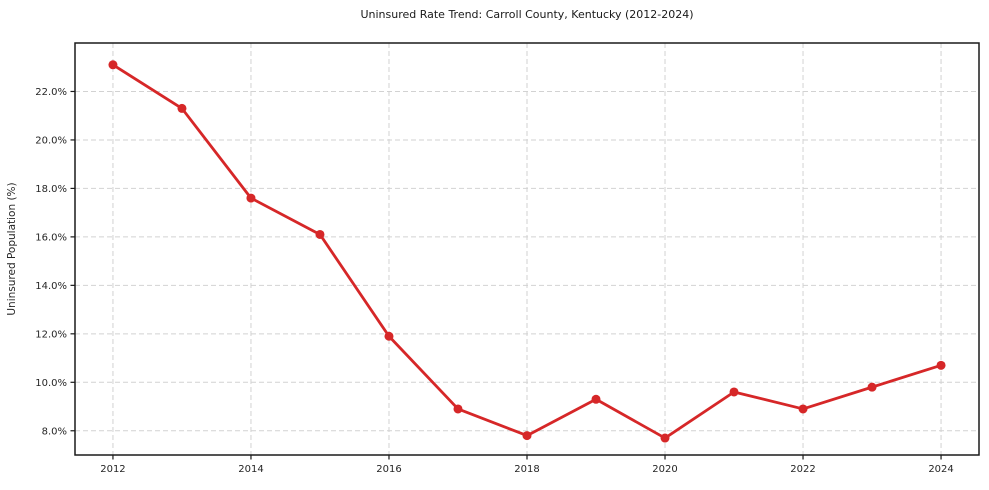 Image resolution: width=989 pixels, height=490 pixels. I want to click on x-tick-label: 2022, so click(802, 469).